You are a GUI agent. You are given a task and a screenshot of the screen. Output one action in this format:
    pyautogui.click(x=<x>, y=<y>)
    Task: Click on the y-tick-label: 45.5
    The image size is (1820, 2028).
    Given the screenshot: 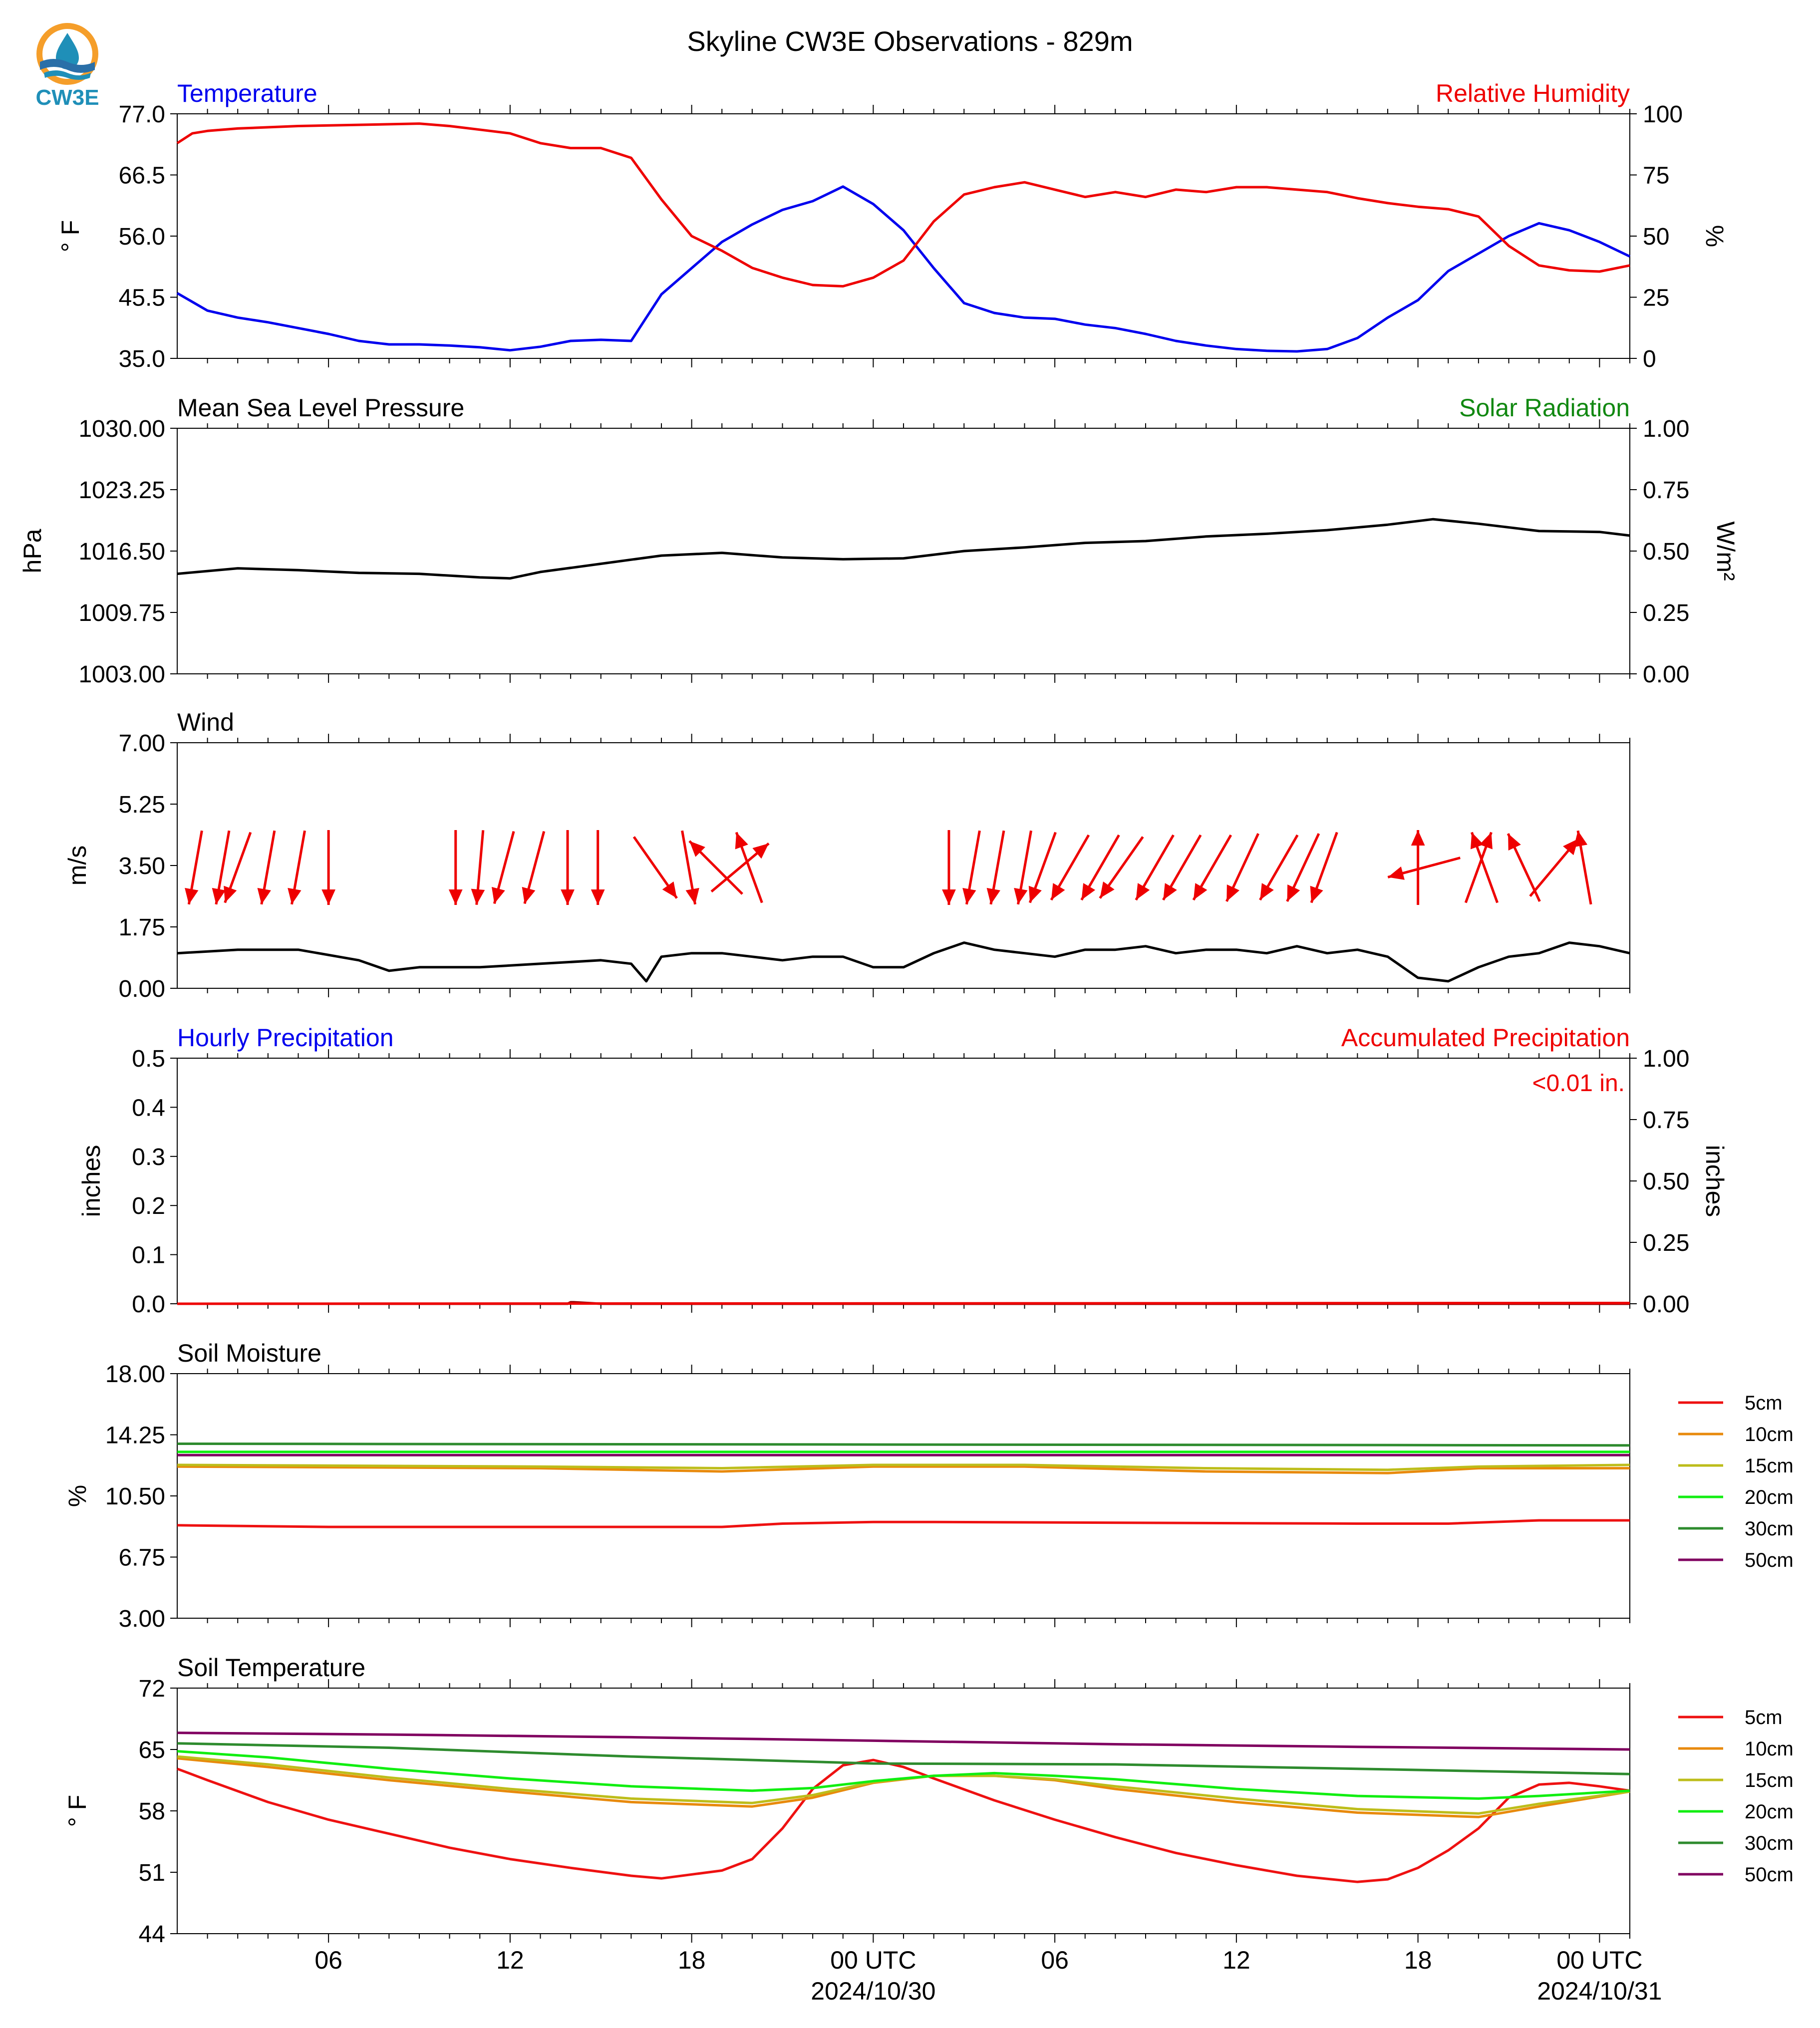 What is the action you would take?
    pyautogui.click(x=142, y=298)
    